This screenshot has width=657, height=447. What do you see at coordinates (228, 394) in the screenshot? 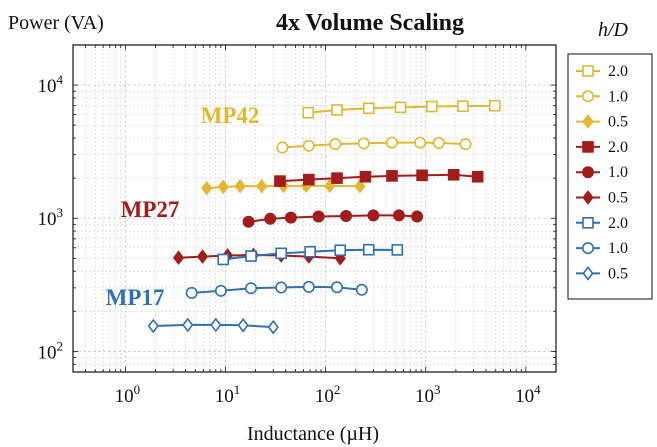
I see `x-tick-label: 10¹` at bounding box center [228, 394].